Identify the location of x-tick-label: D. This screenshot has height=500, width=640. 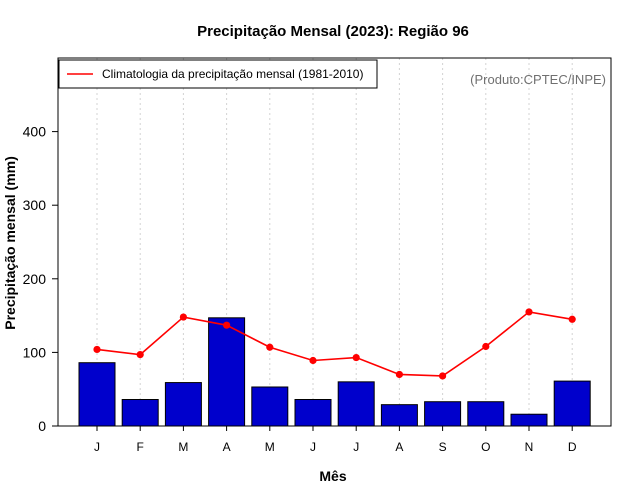
(572, 447).